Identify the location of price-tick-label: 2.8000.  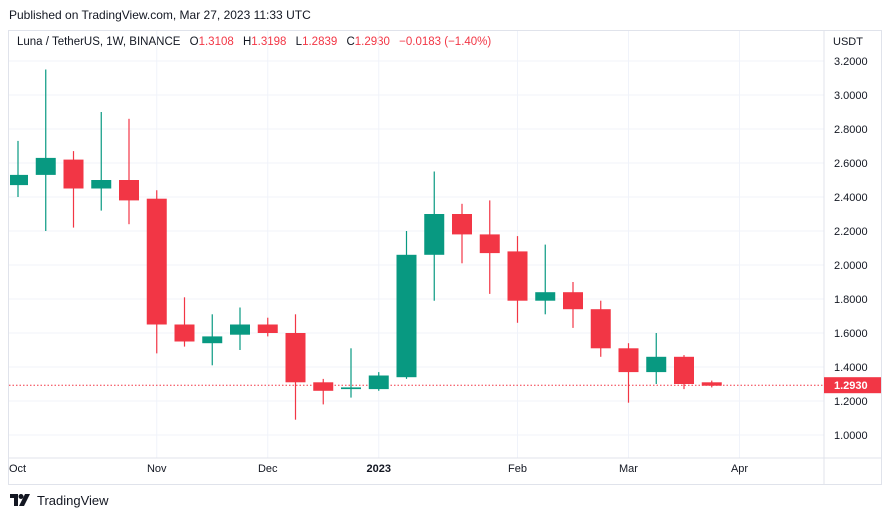
(851, 130).